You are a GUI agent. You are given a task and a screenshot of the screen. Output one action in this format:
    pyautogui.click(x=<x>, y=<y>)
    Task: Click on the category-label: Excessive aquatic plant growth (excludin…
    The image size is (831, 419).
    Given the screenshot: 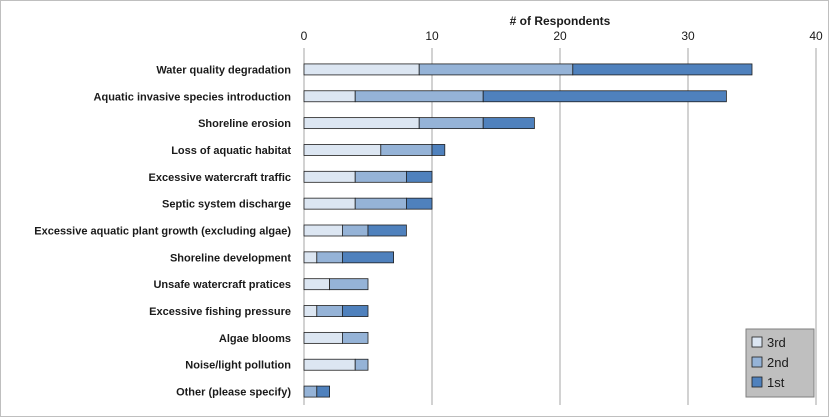 What is the action you would take?
    pyautogui.click(x=162, y=232)
    